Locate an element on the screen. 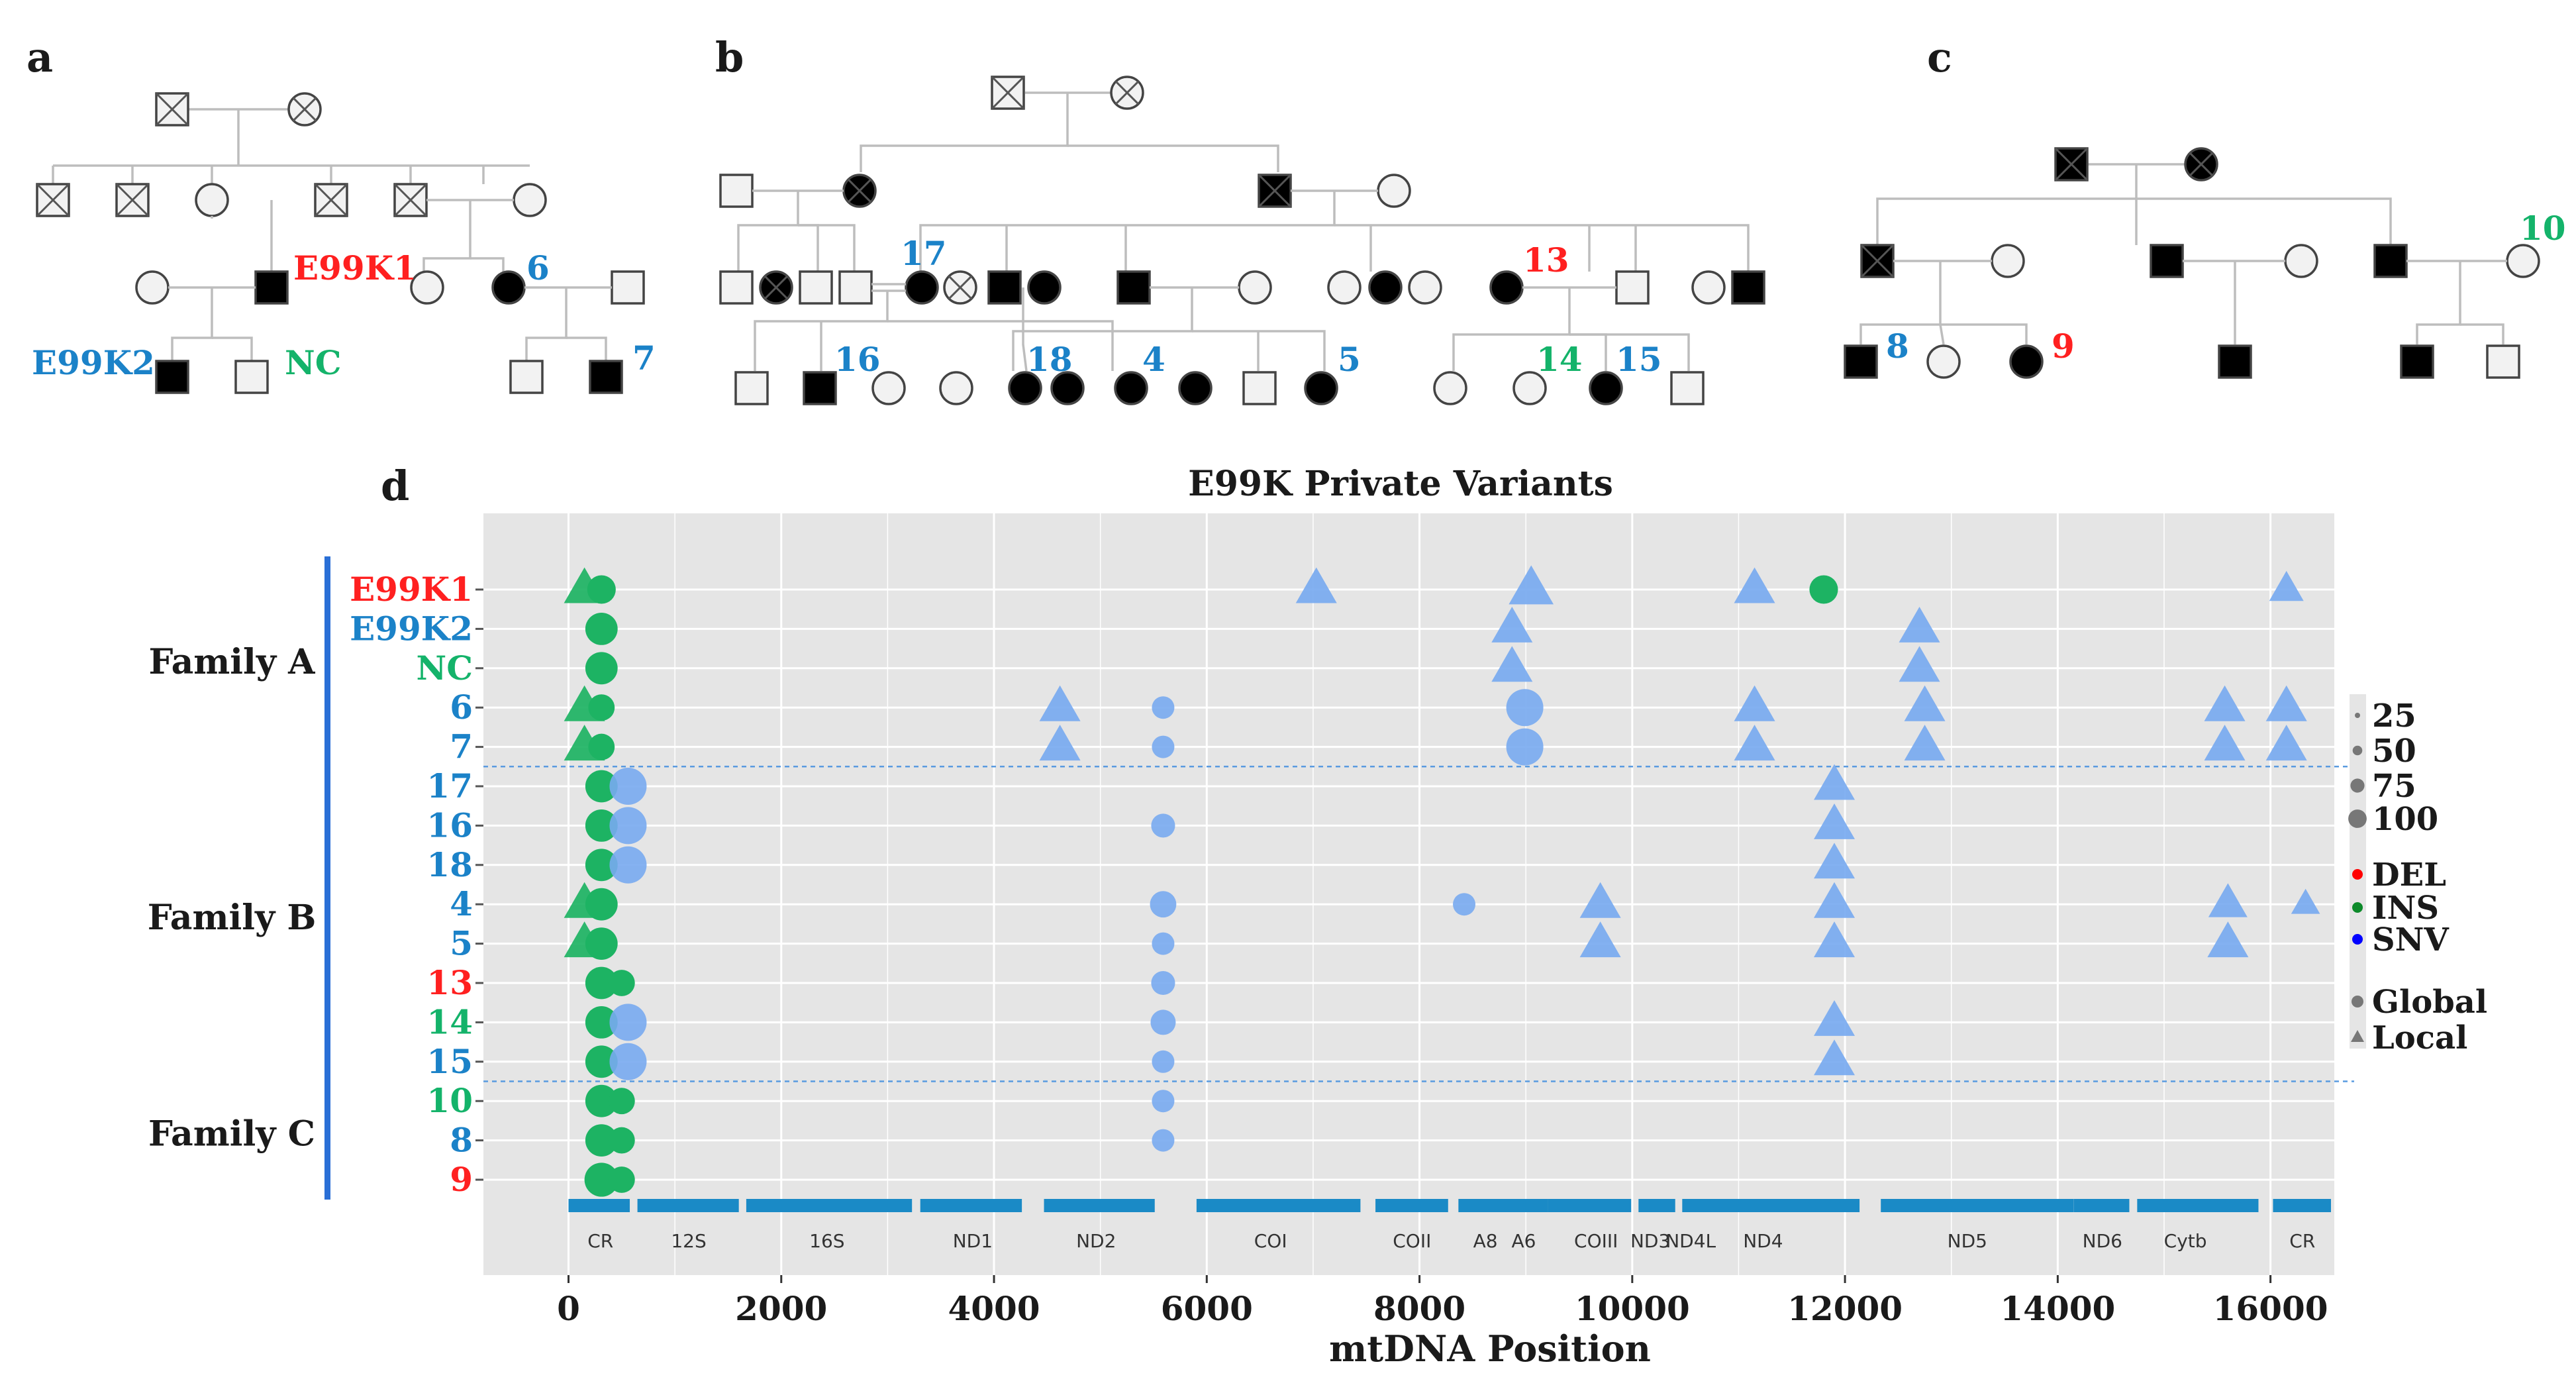 The image size is (2576, 1393). panel-letter-a: a is located at coordinates (39, 57).